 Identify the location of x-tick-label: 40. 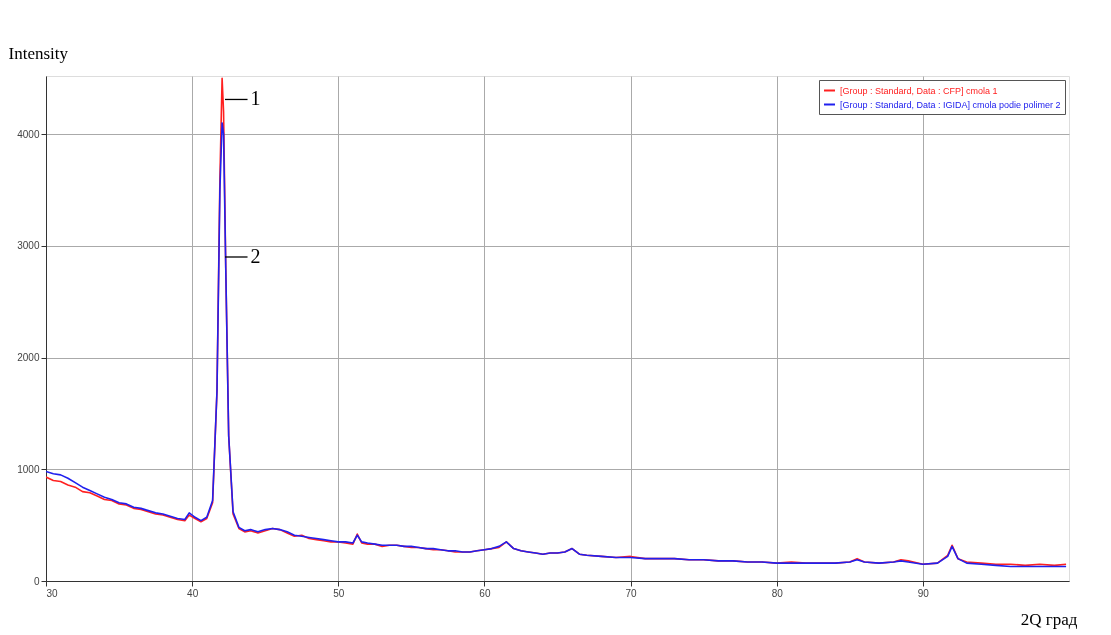
(193, 593).